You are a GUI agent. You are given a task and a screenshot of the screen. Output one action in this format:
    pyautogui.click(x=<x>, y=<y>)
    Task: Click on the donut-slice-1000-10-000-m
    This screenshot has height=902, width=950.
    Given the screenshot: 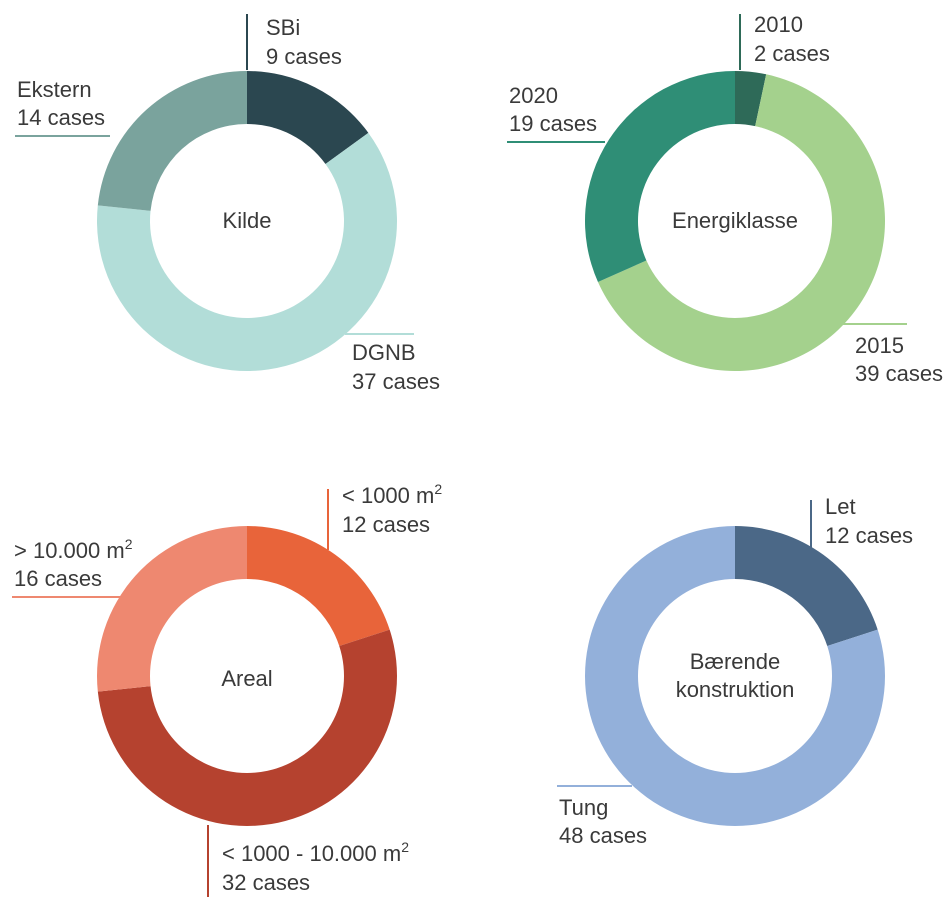 What is the action you would take?
    pyautogui.click(x=247, y=728)
    